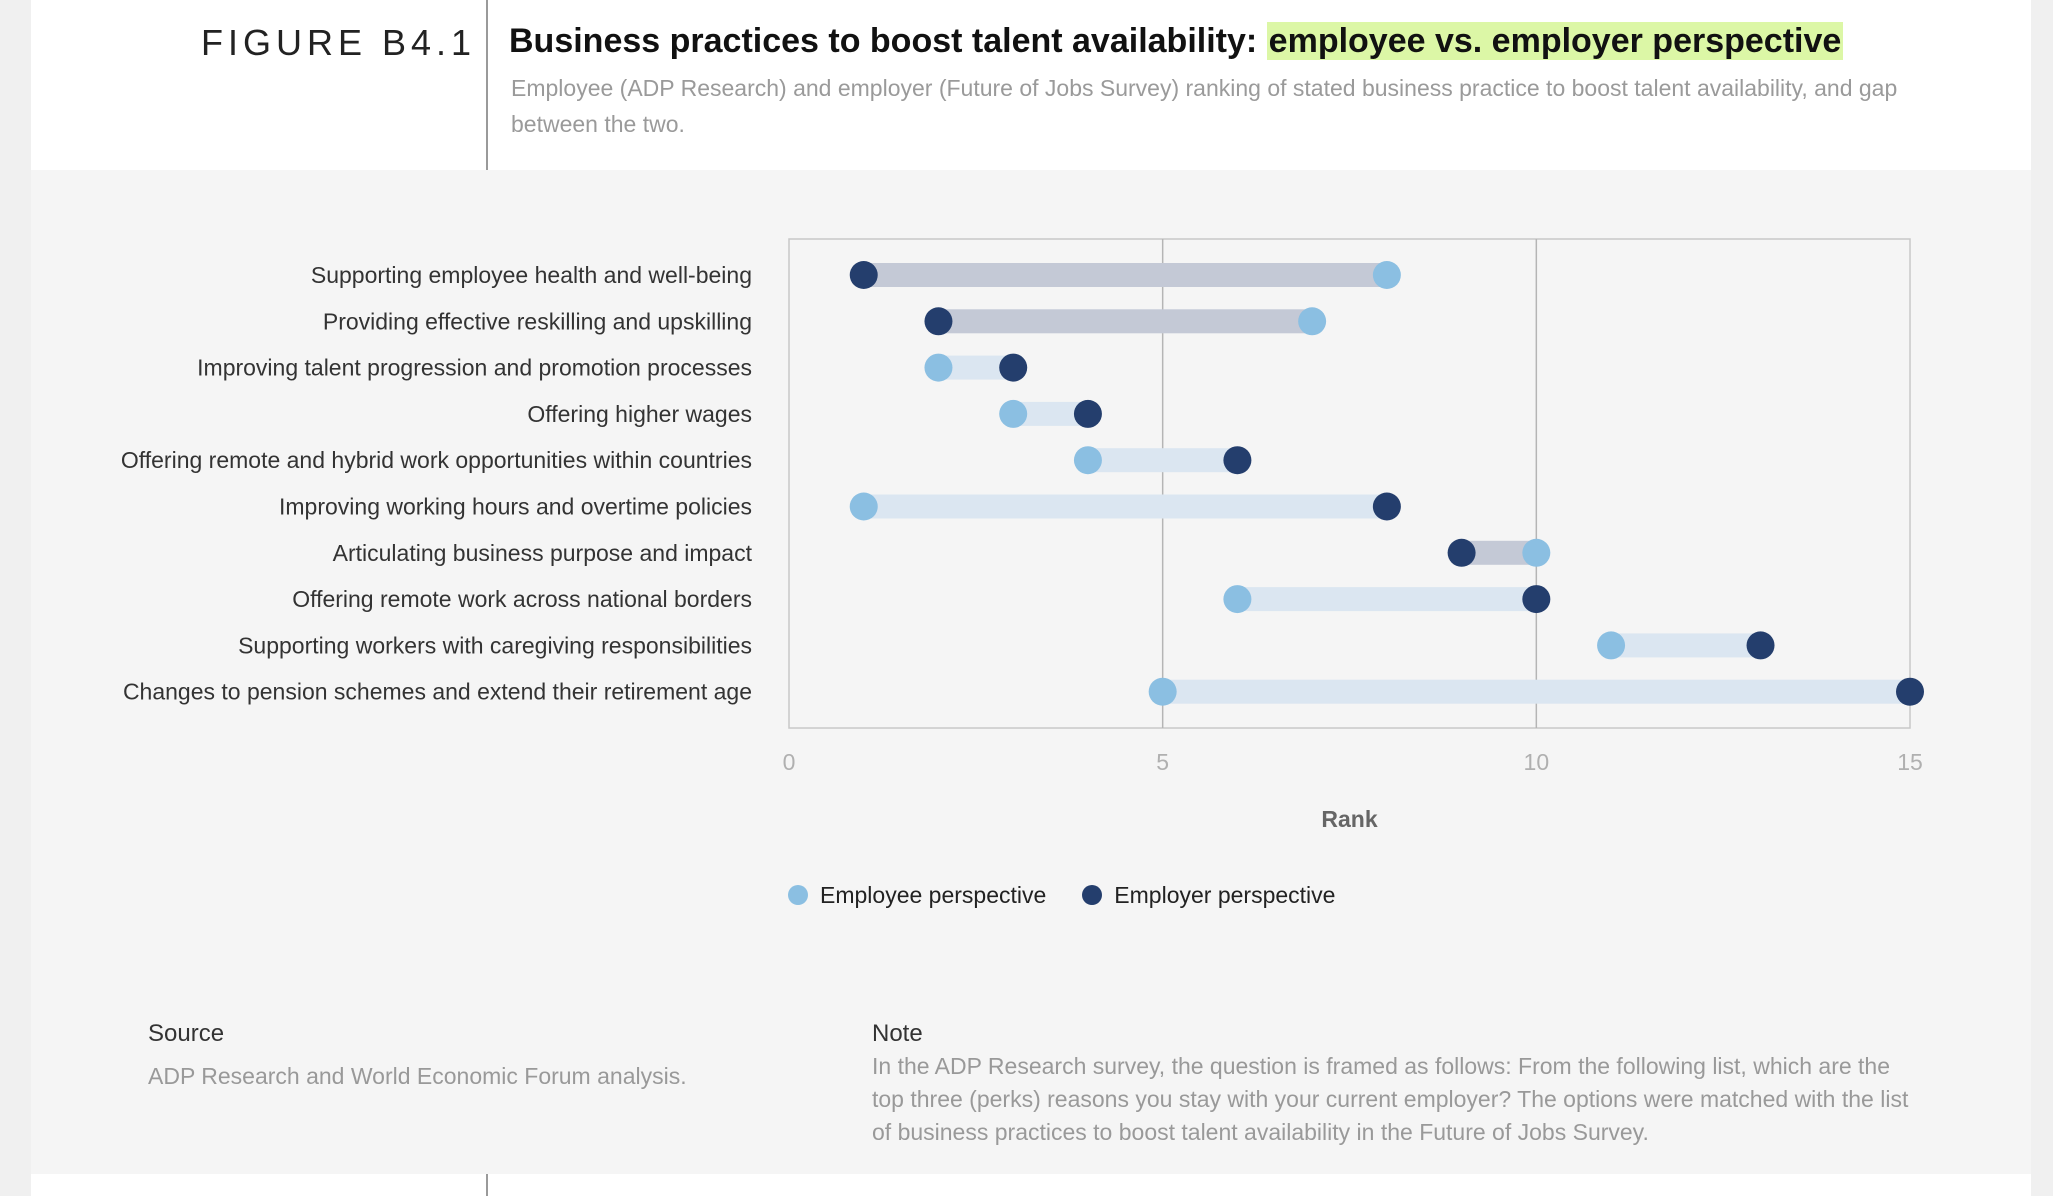  Describe the element at coordinates (2042, 598) in the screenshot. I see `right-margin` at that location.